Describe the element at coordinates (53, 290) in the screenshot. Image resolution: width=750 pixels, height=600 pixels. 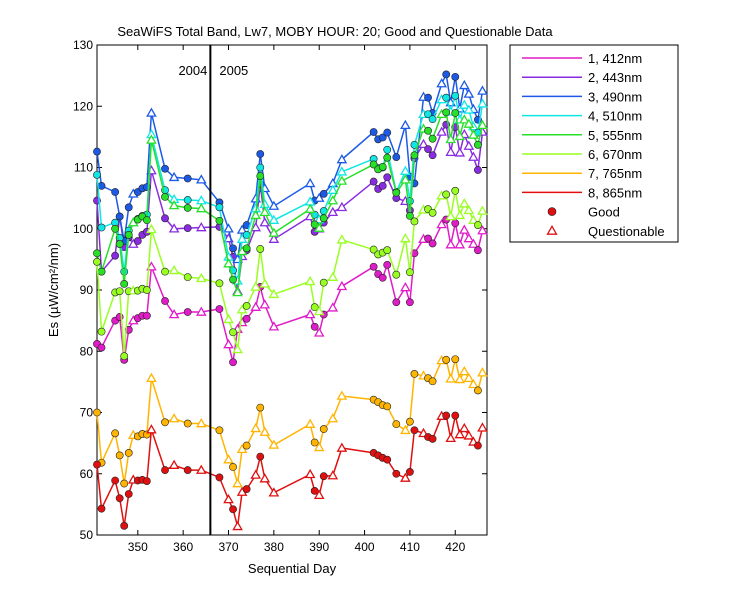
I see `y-axis-label: Es (µW/cm²/nm)` at that location.